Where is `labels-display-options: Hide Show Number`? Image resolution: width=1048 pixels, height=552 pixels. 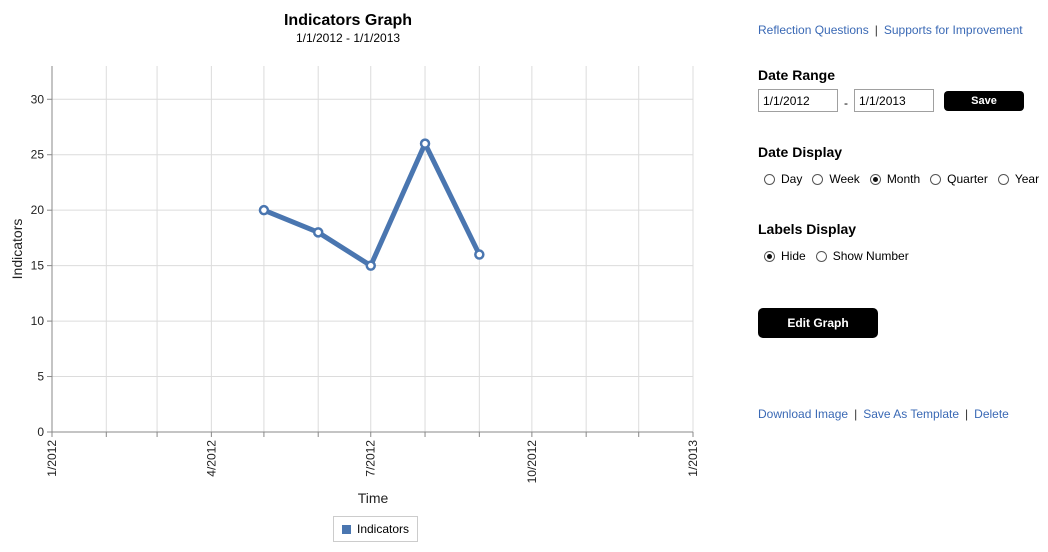
labels-display-options: Hide Show Number is located at coordinates (841, 256).